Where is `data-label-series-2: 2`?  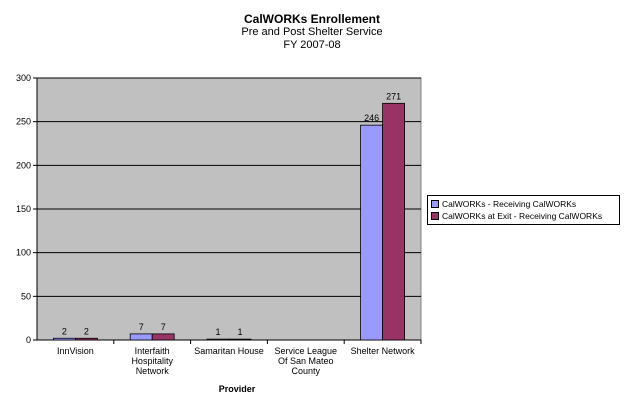 data-label-series-2: 2 is located at coordinates (86, 331).